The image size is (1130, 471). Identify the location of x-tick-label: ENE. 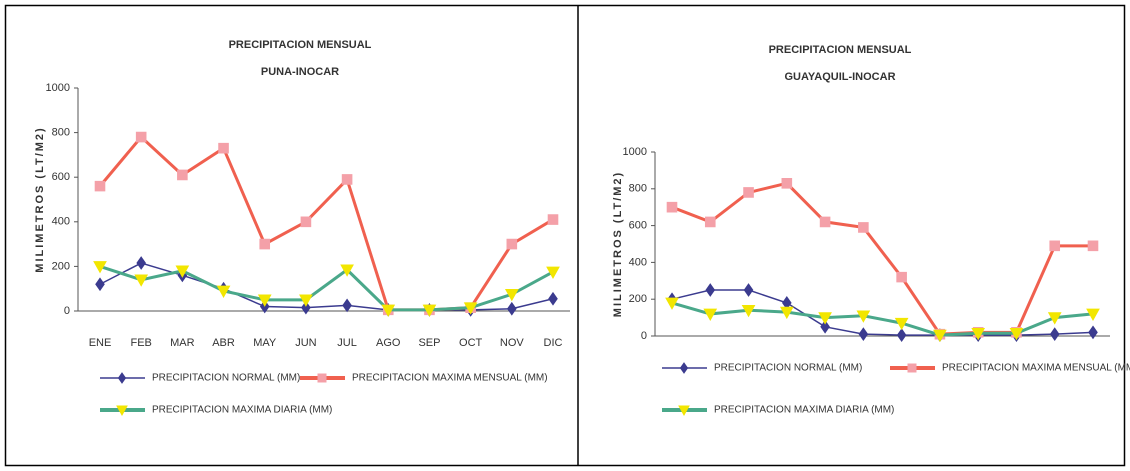
(100, 343).